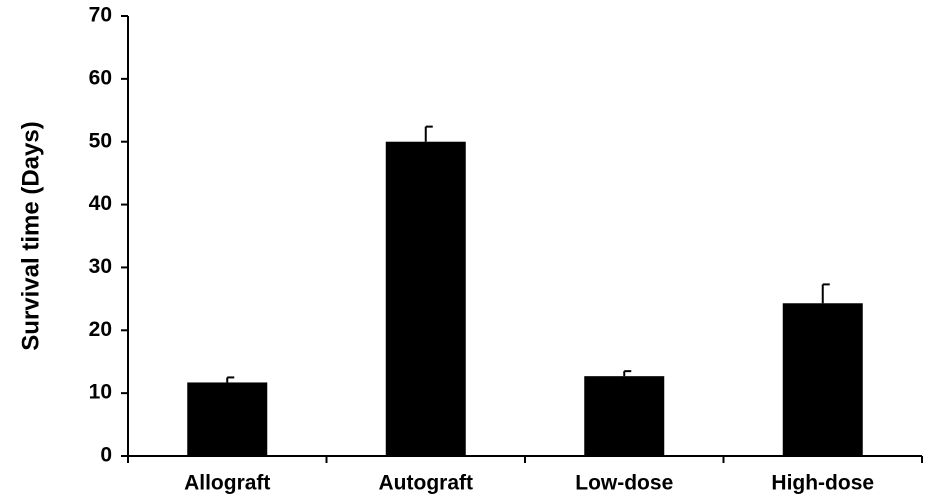  I want to click on y-tick-label: 60, so click(100, 77).